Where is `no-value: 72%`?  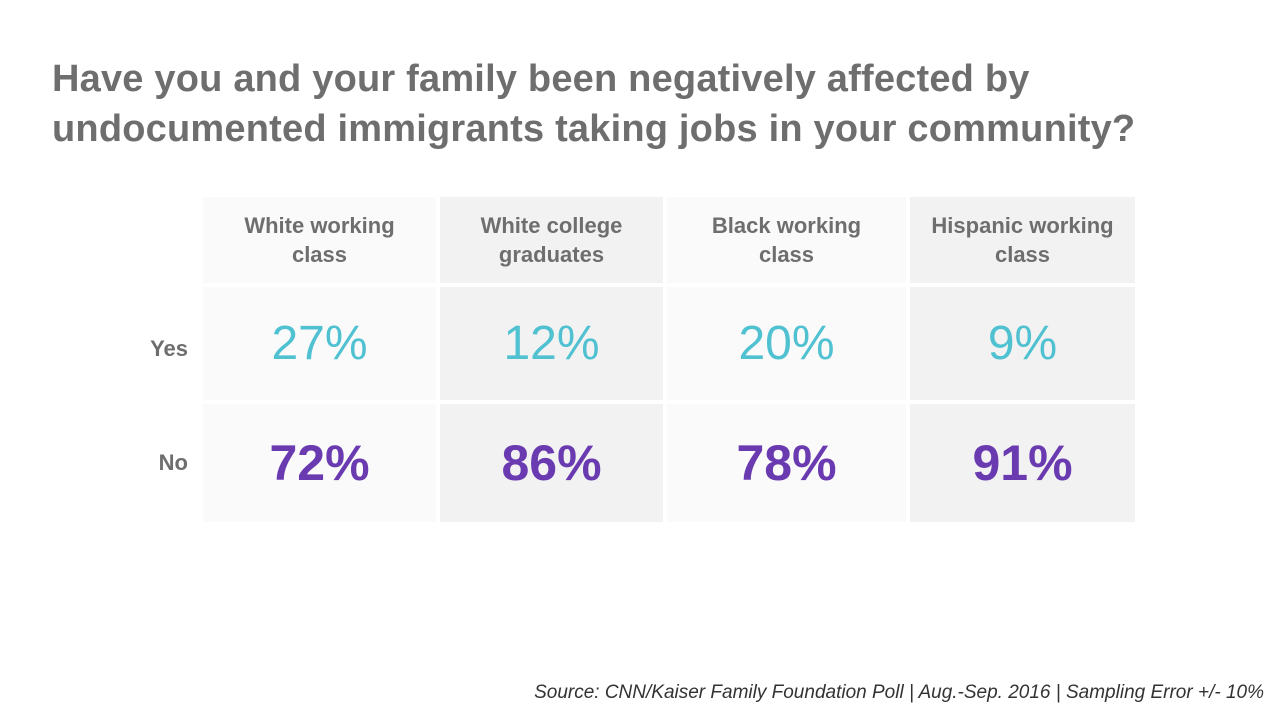 no-value: 72% is located at coordinates (319, 463).